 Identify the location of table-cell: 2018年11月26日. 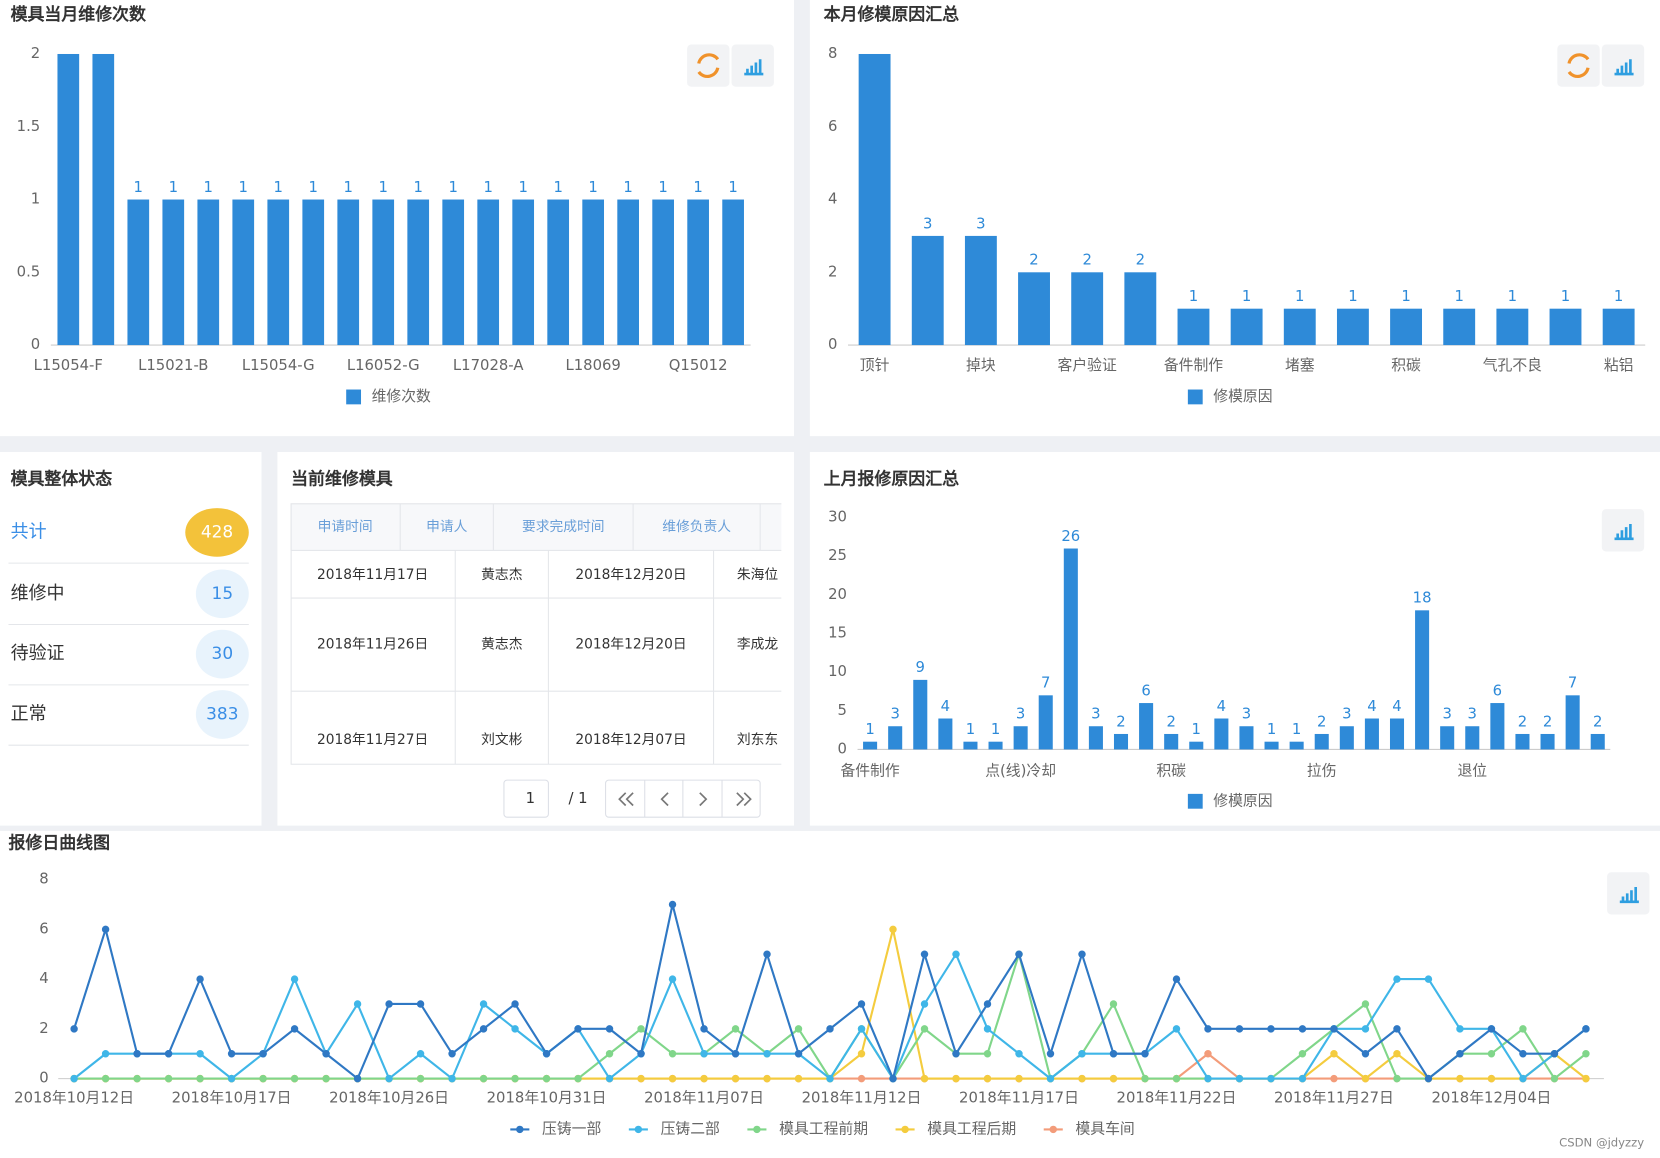
(372, 645).